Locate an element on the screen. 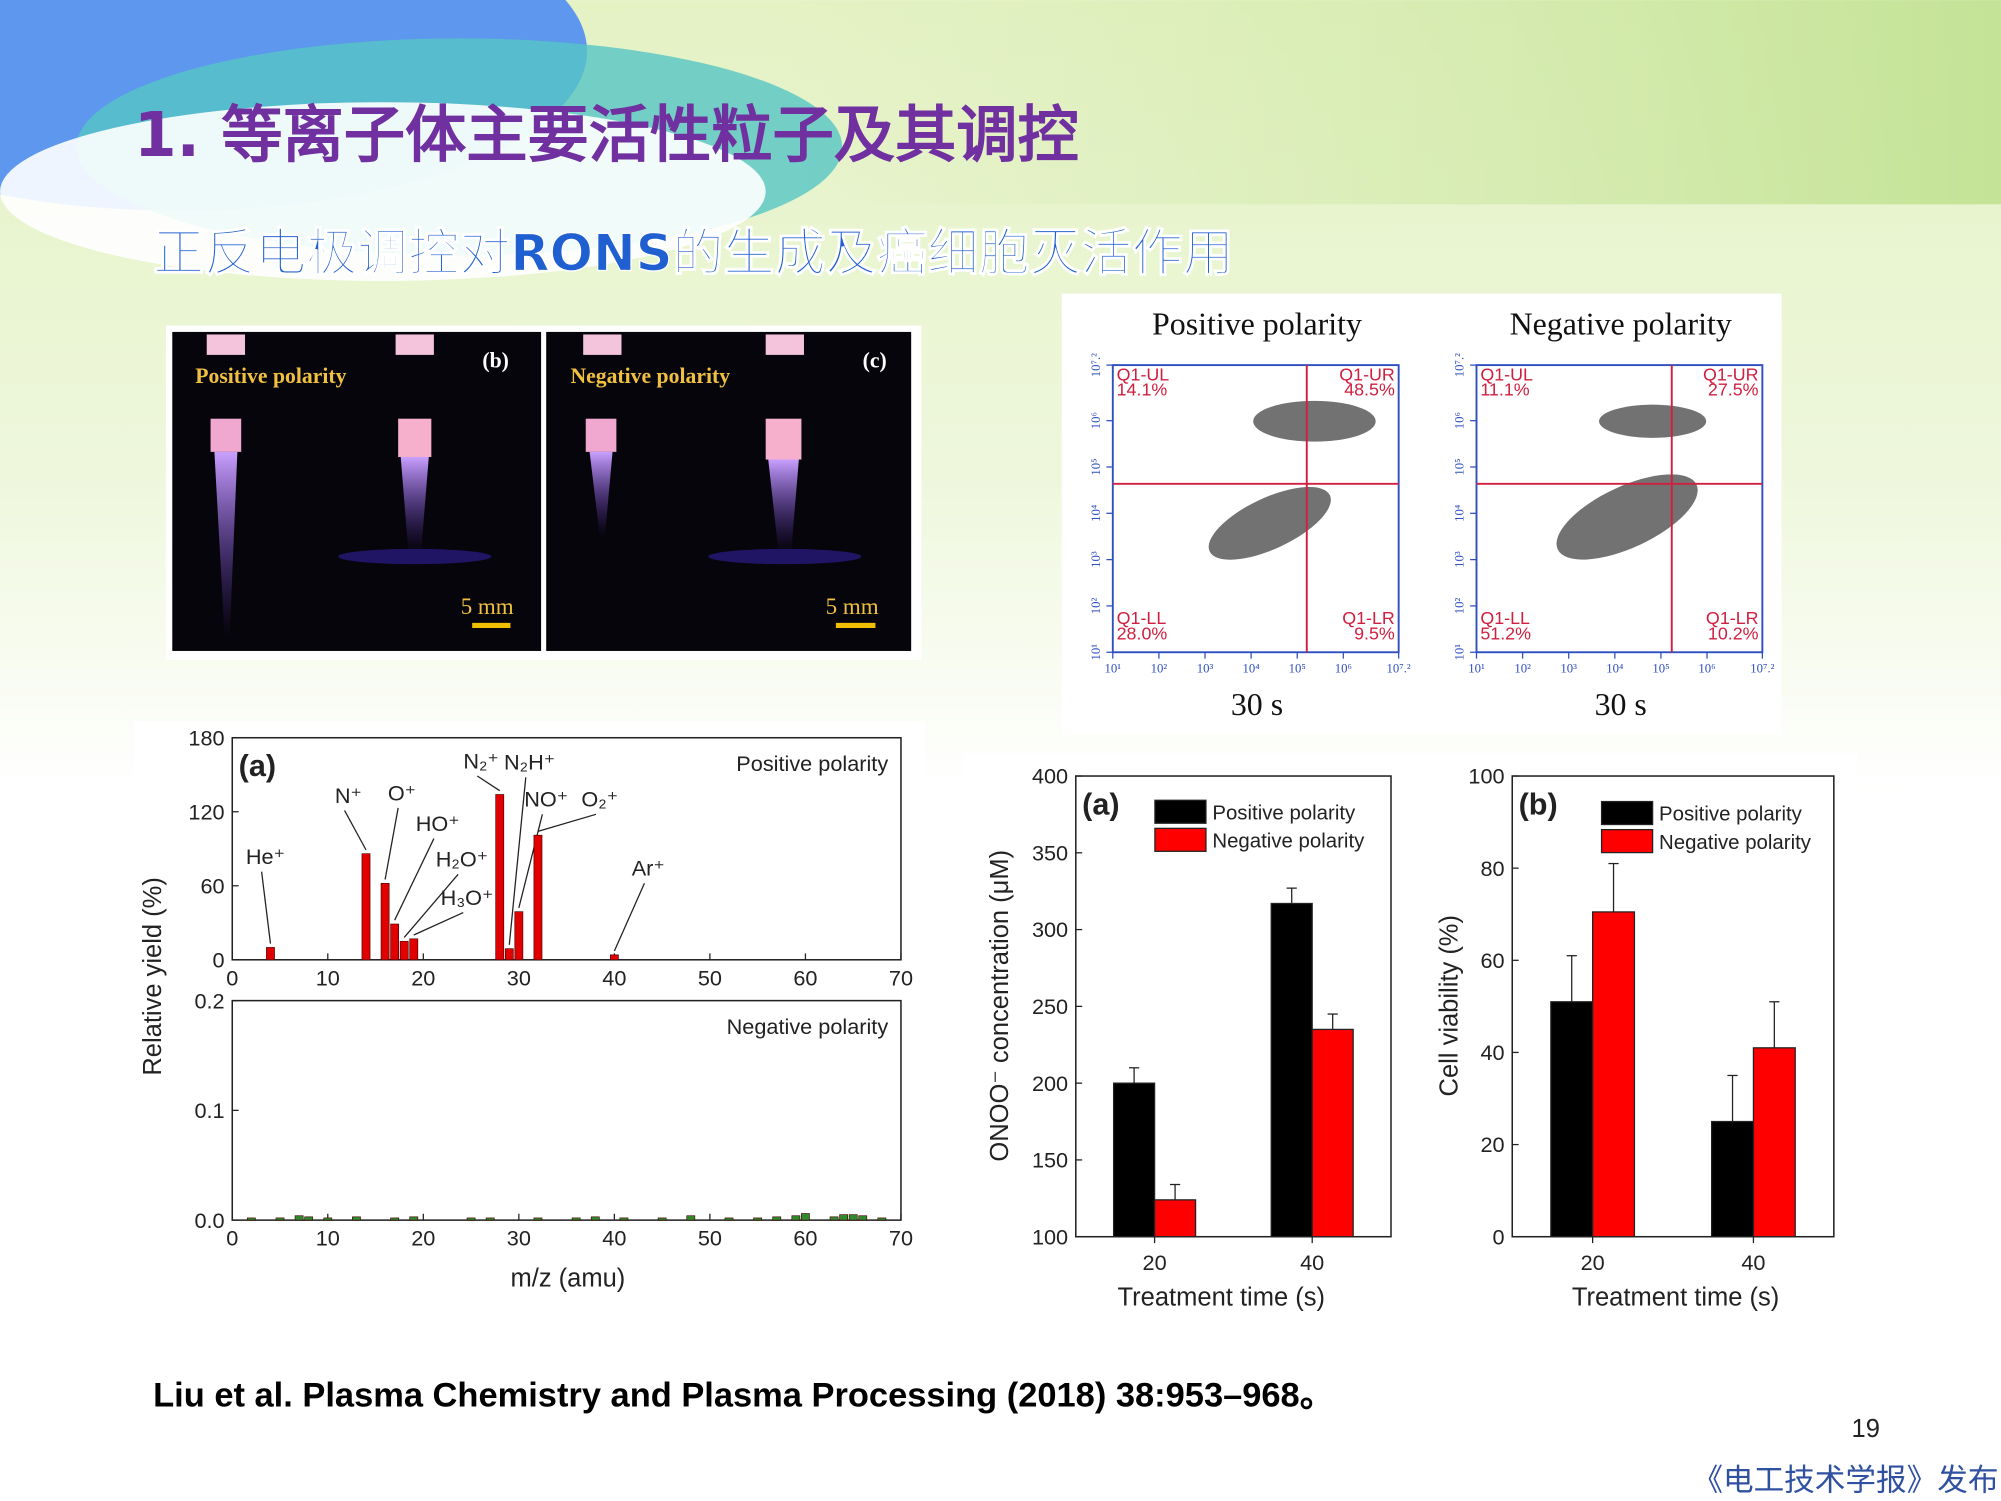  y-tick-label: 0.0 is located at coordinates (209, 1220).